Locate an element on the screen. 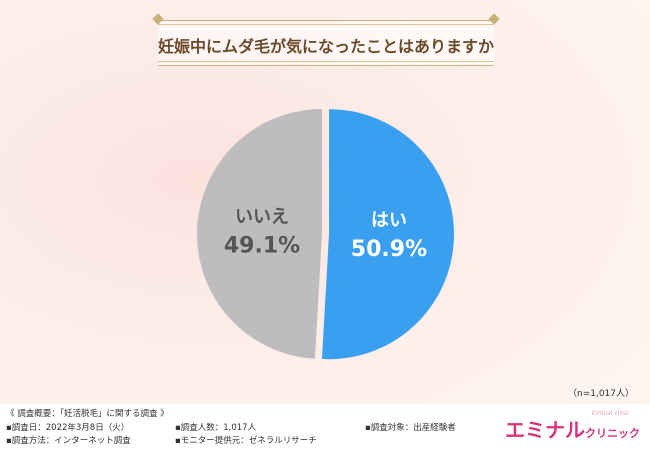 This screenshot has width=650, height=450. chart-title-frame: 妊娠中にムダ毛が気になったことはありますか is located at coordinates (326, 43).